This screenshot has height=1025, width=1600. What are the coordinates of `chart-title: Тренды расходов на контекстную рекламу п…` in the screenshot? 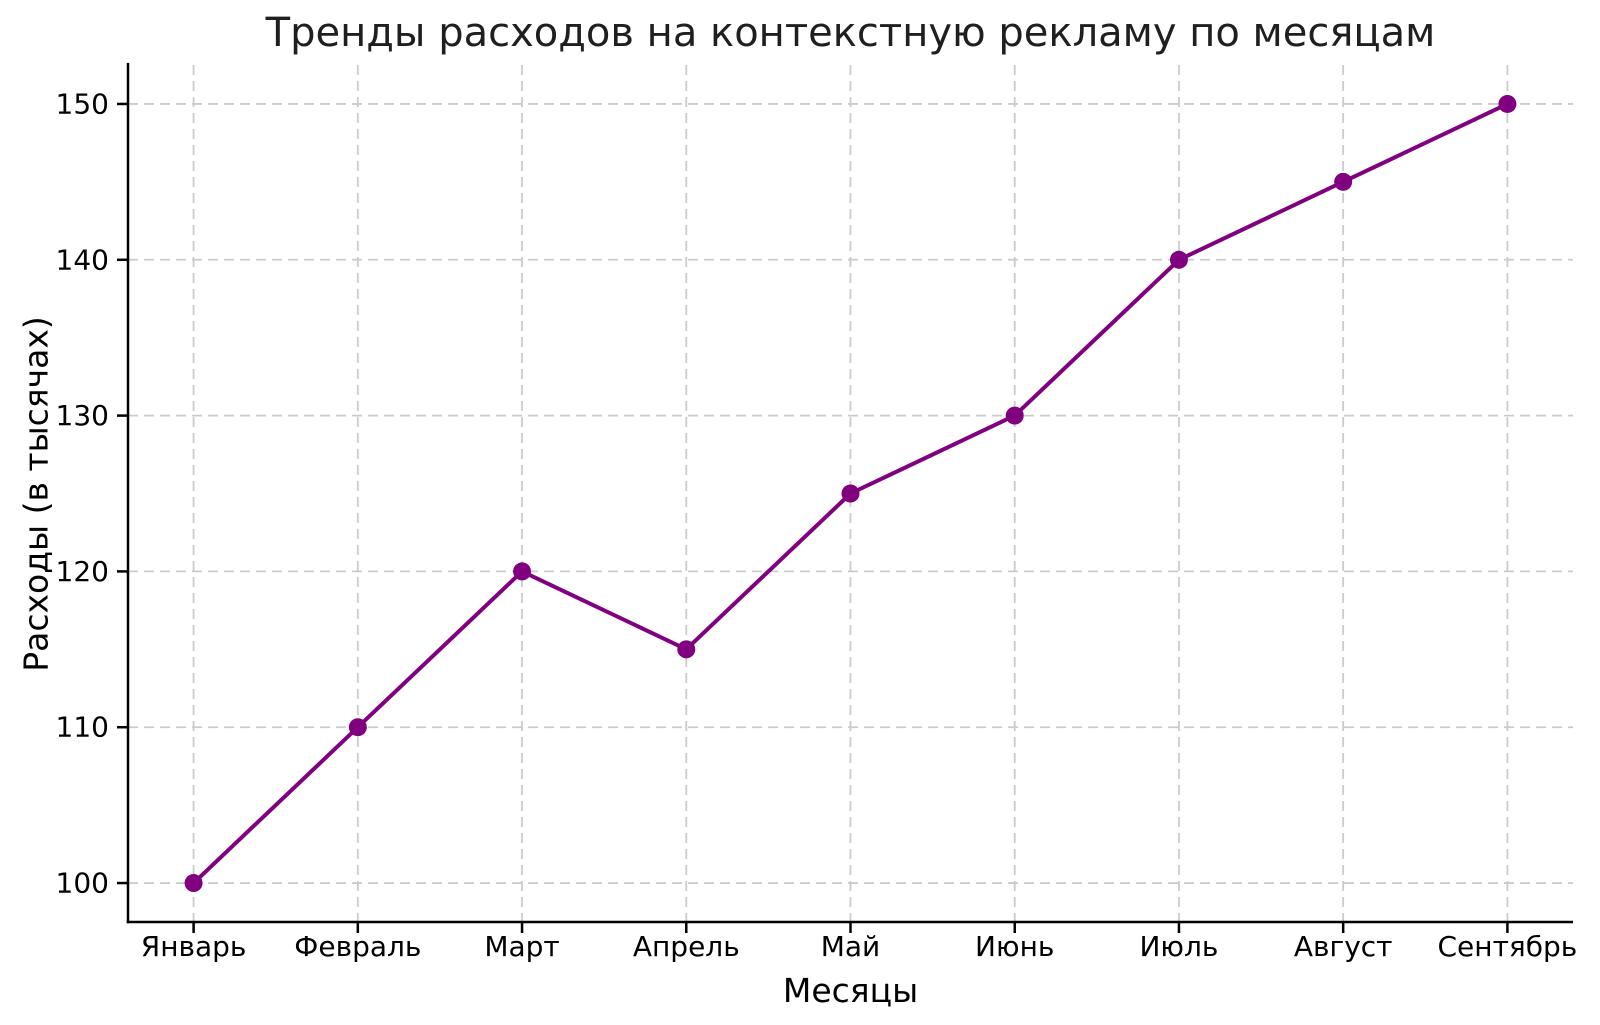 It's located at (850, 33).